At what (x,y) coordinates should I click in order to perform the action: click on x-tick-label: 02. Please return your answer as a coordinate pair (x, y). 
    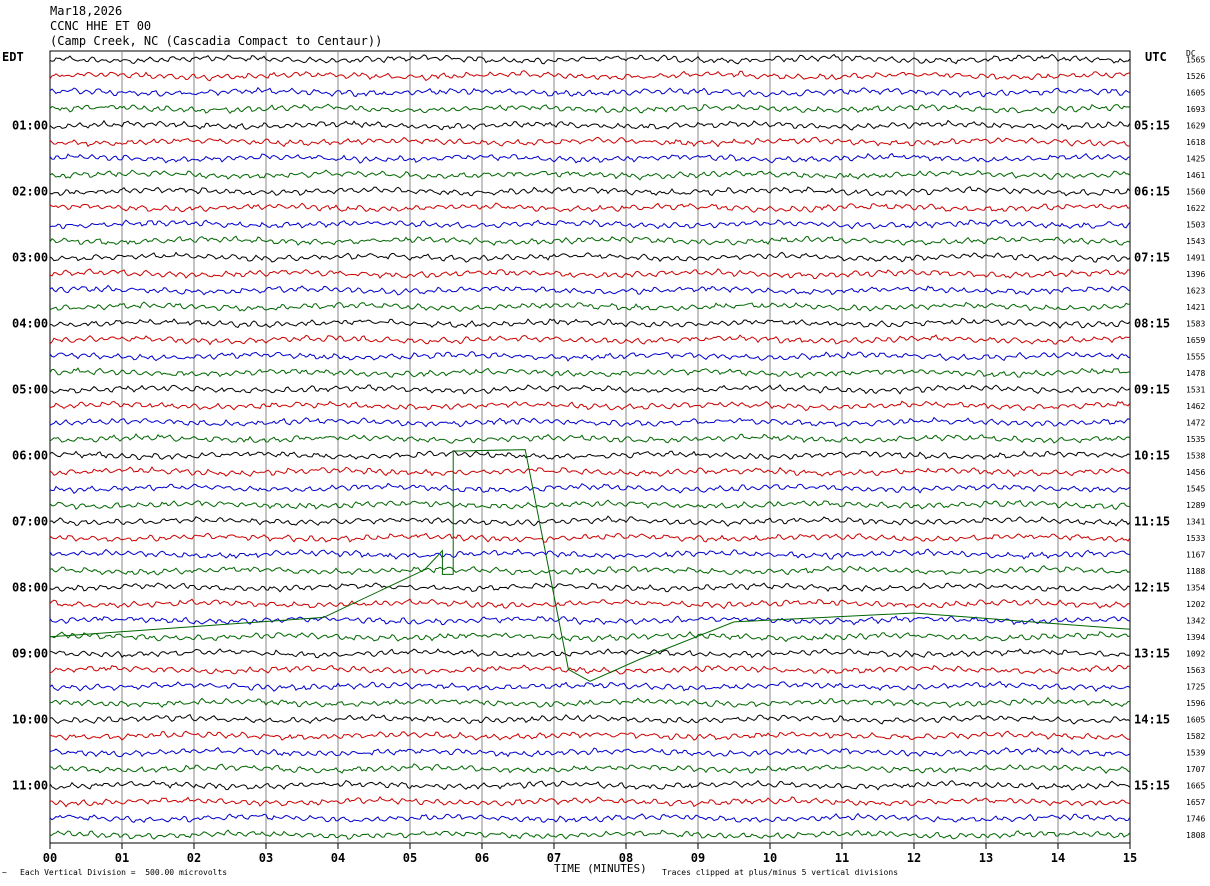
    Looking at the image, I should click on (194, 858).